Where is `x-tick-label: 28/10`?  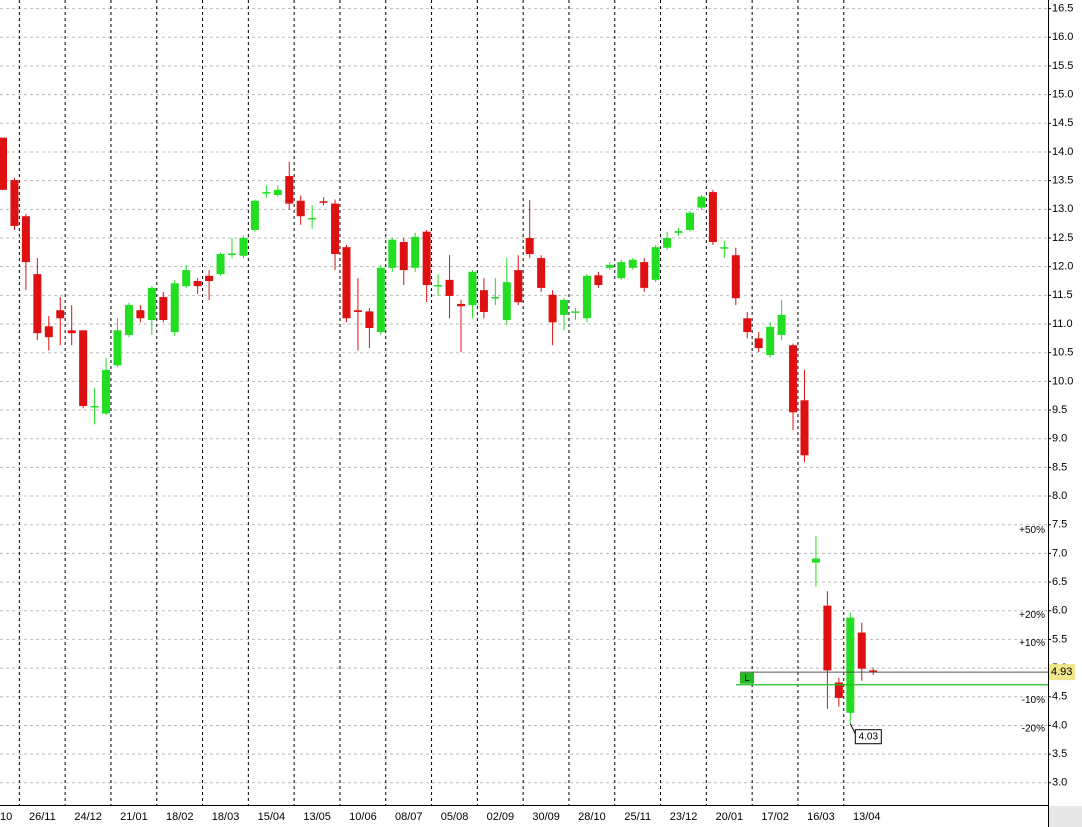
x-tick-label: 28/10 is located at coordinates (592, 817).